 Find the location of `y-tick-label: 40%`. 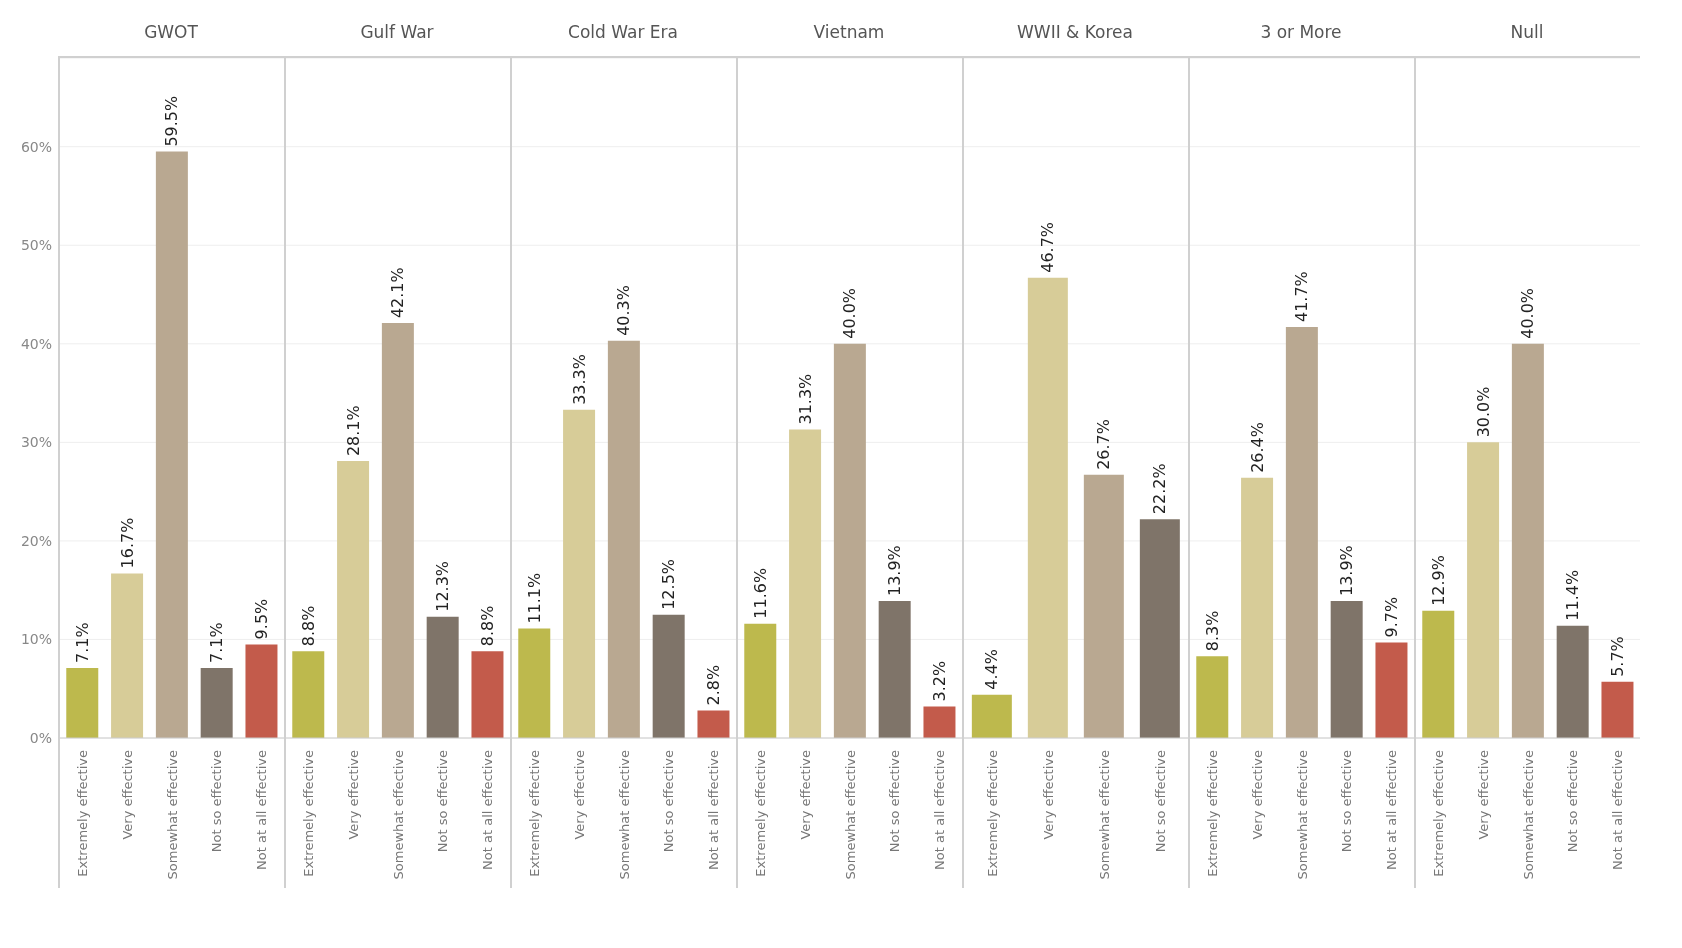

y-tick-label: 40% is located at coordinates (36, 343).